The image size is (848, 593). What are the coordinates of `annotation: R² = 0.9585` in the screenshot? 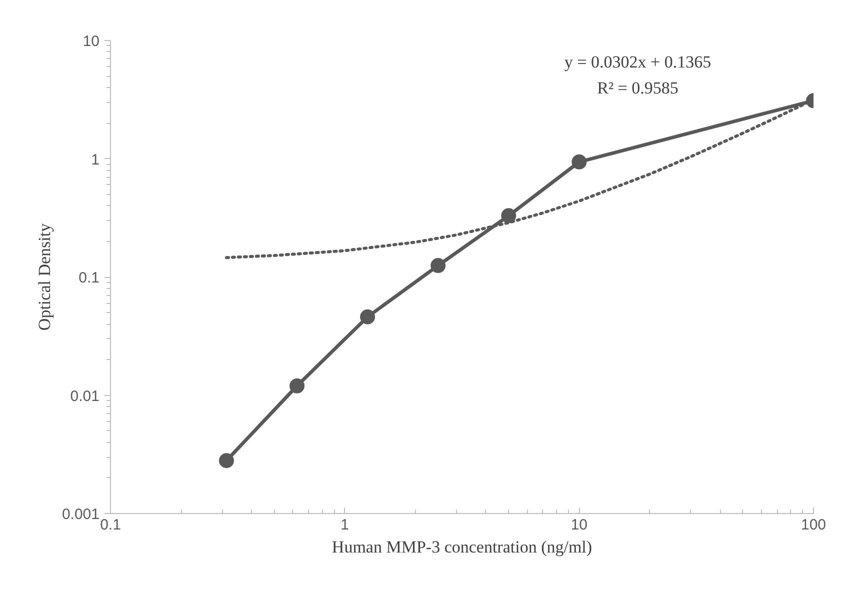 It's located at (637, 88).